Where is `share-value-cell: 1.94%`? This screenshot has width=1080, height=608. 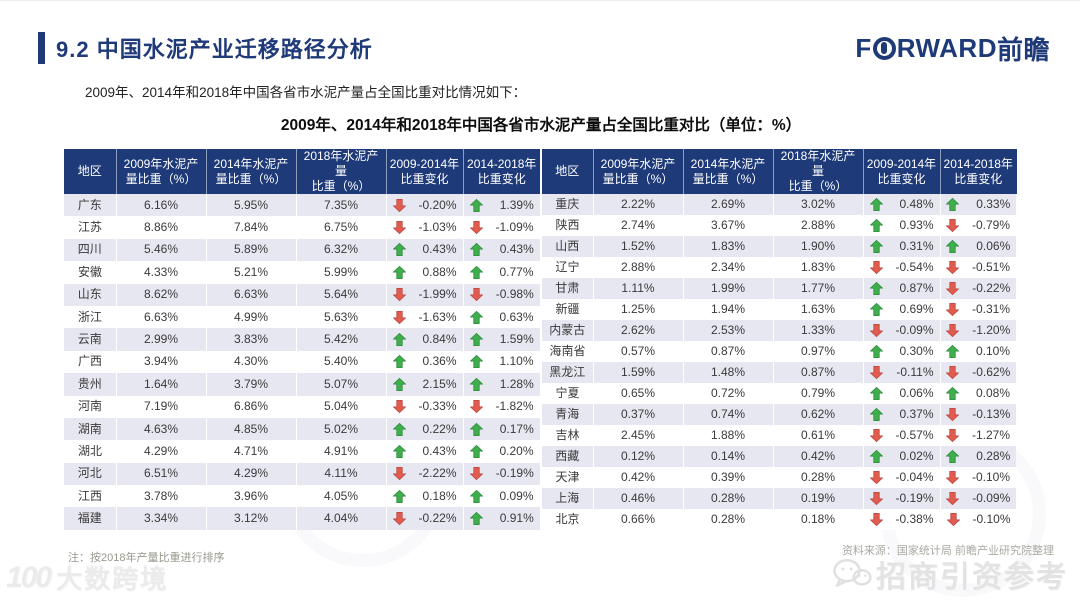
share-value-cell: 1.94% is located at coordinates (728, 309).